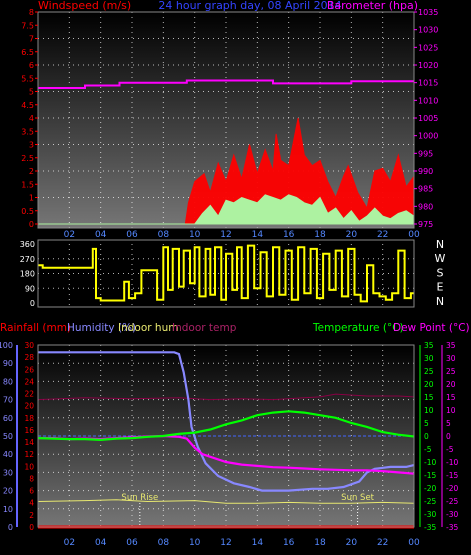  Describe the element at coordinates (426, 423) in the screenshot. I see `temperature-tick-label: 5` at that location.